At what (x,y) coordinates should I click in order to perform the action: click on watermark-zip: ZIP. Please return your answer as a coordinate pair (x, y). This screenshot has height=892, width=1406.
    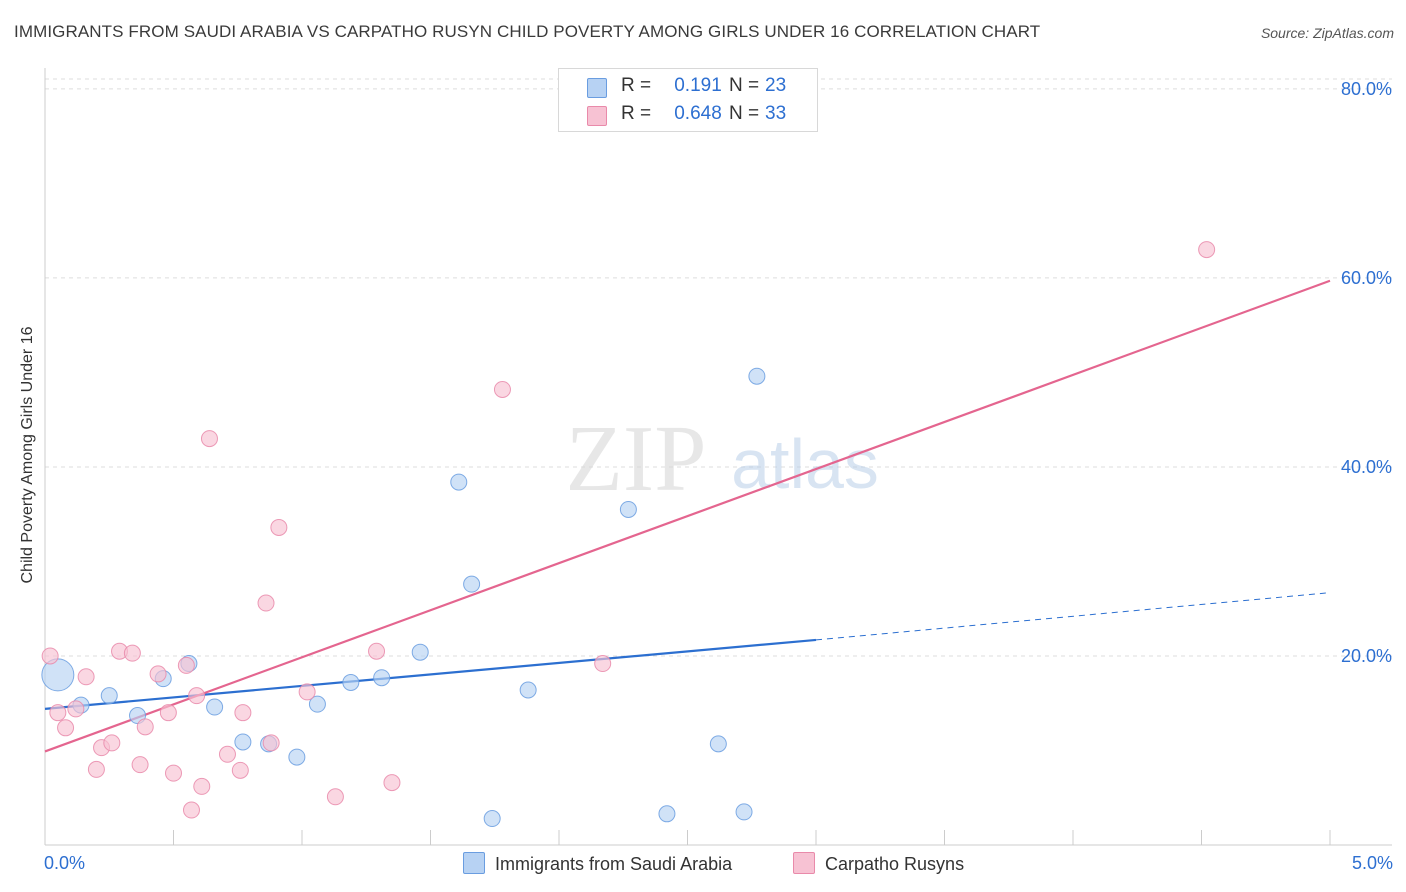
    Looking at the image, I should click on (636, 459).